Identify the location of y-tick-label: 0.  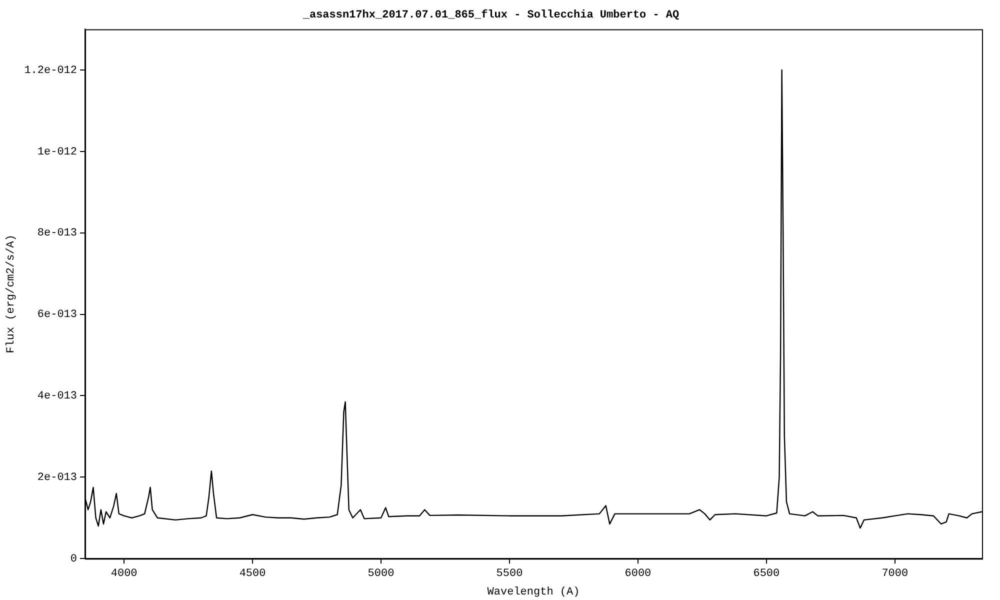
(74, 560).